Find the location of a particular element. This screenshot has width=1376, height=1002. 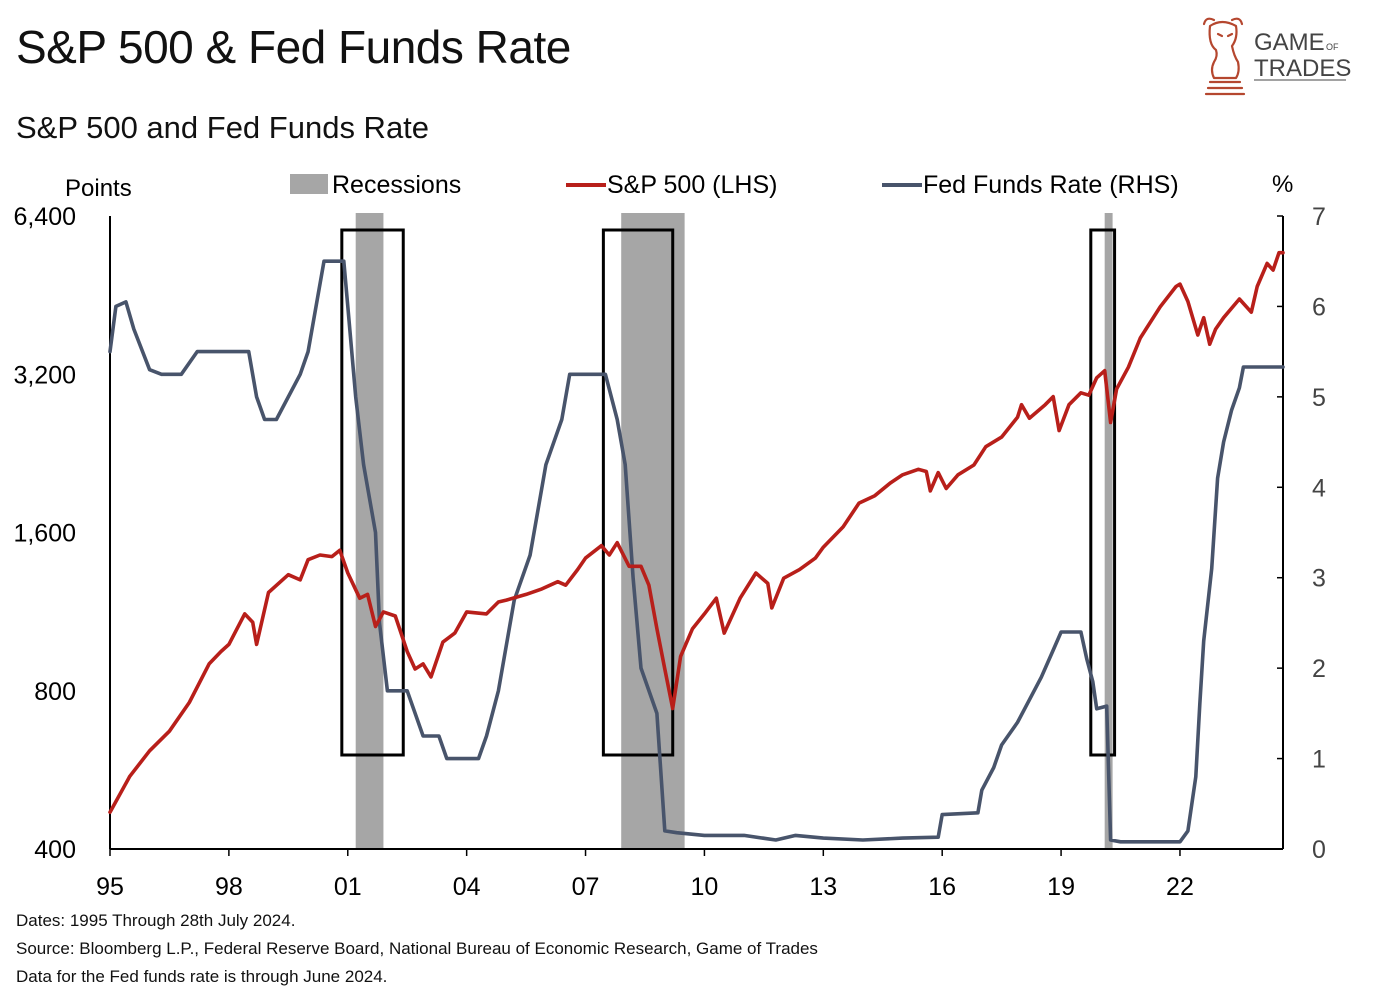

legend-swatch-recessions is located at coordinates (309, 184).